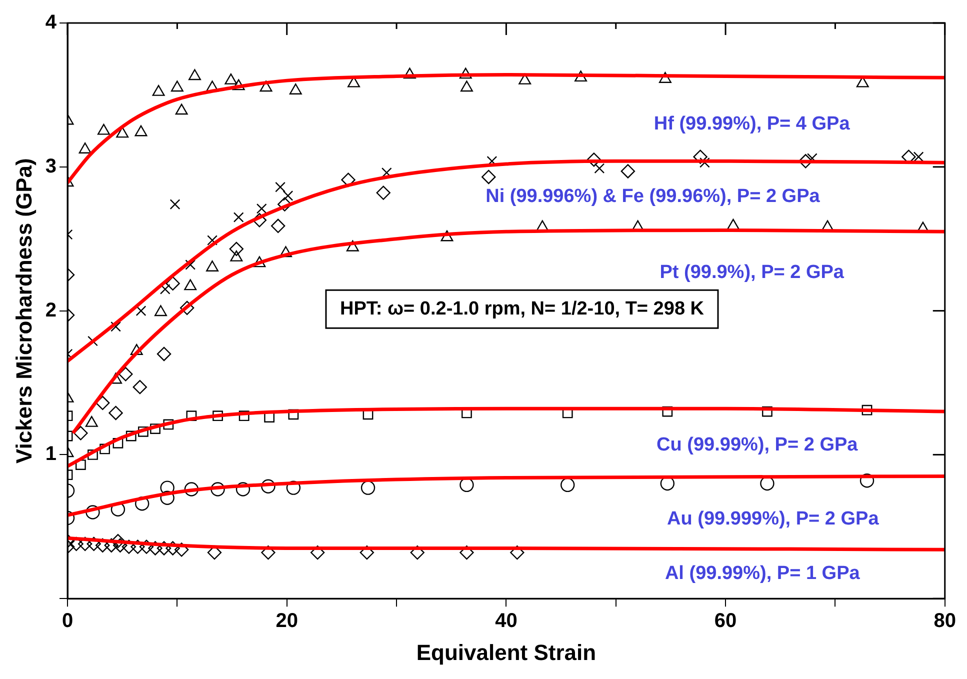 This screenshot has width=967, height=679. I want to click on y-tick-label: 1, so click(51, 454).